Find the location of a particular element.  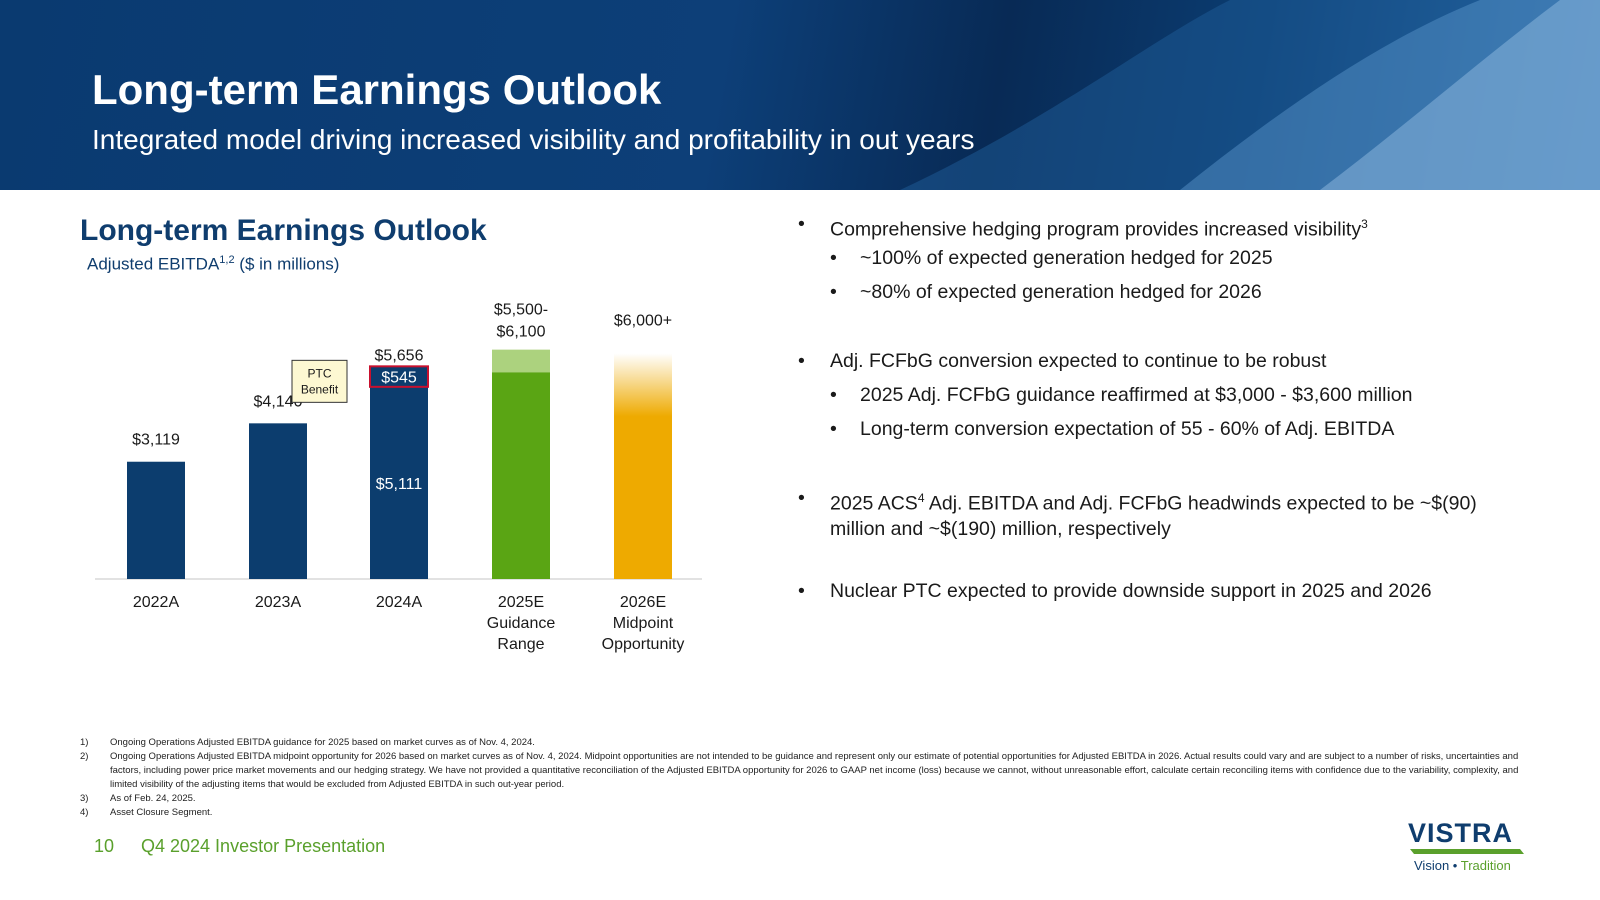

footnote-text: Asset Closure Segment. is located at coordinates (161, 812).